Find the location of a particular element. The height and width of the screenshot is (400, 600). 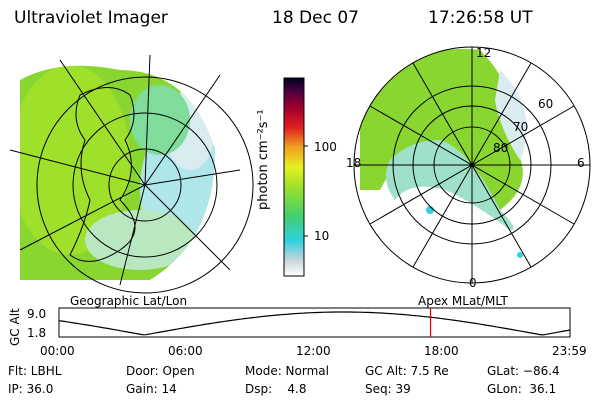

status-gc-alt: GC Alt: 7.5 Re is located at coordinates (407, 371).